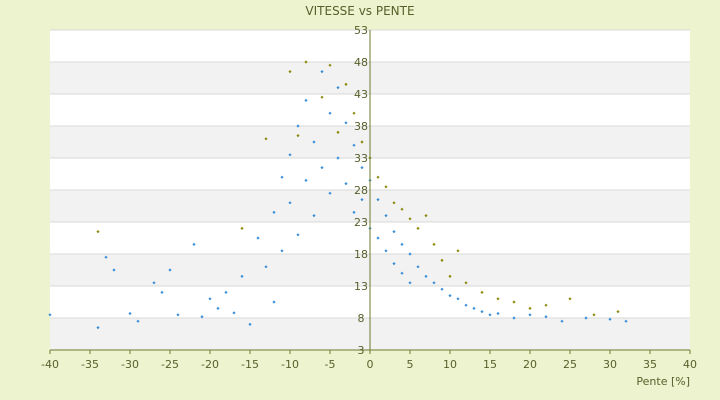 The image size is (720, 400). What do you see at coordinates (210, 364) in the screenshot?
I see `x-tick-label: -20` at bounding box center [210, 364].